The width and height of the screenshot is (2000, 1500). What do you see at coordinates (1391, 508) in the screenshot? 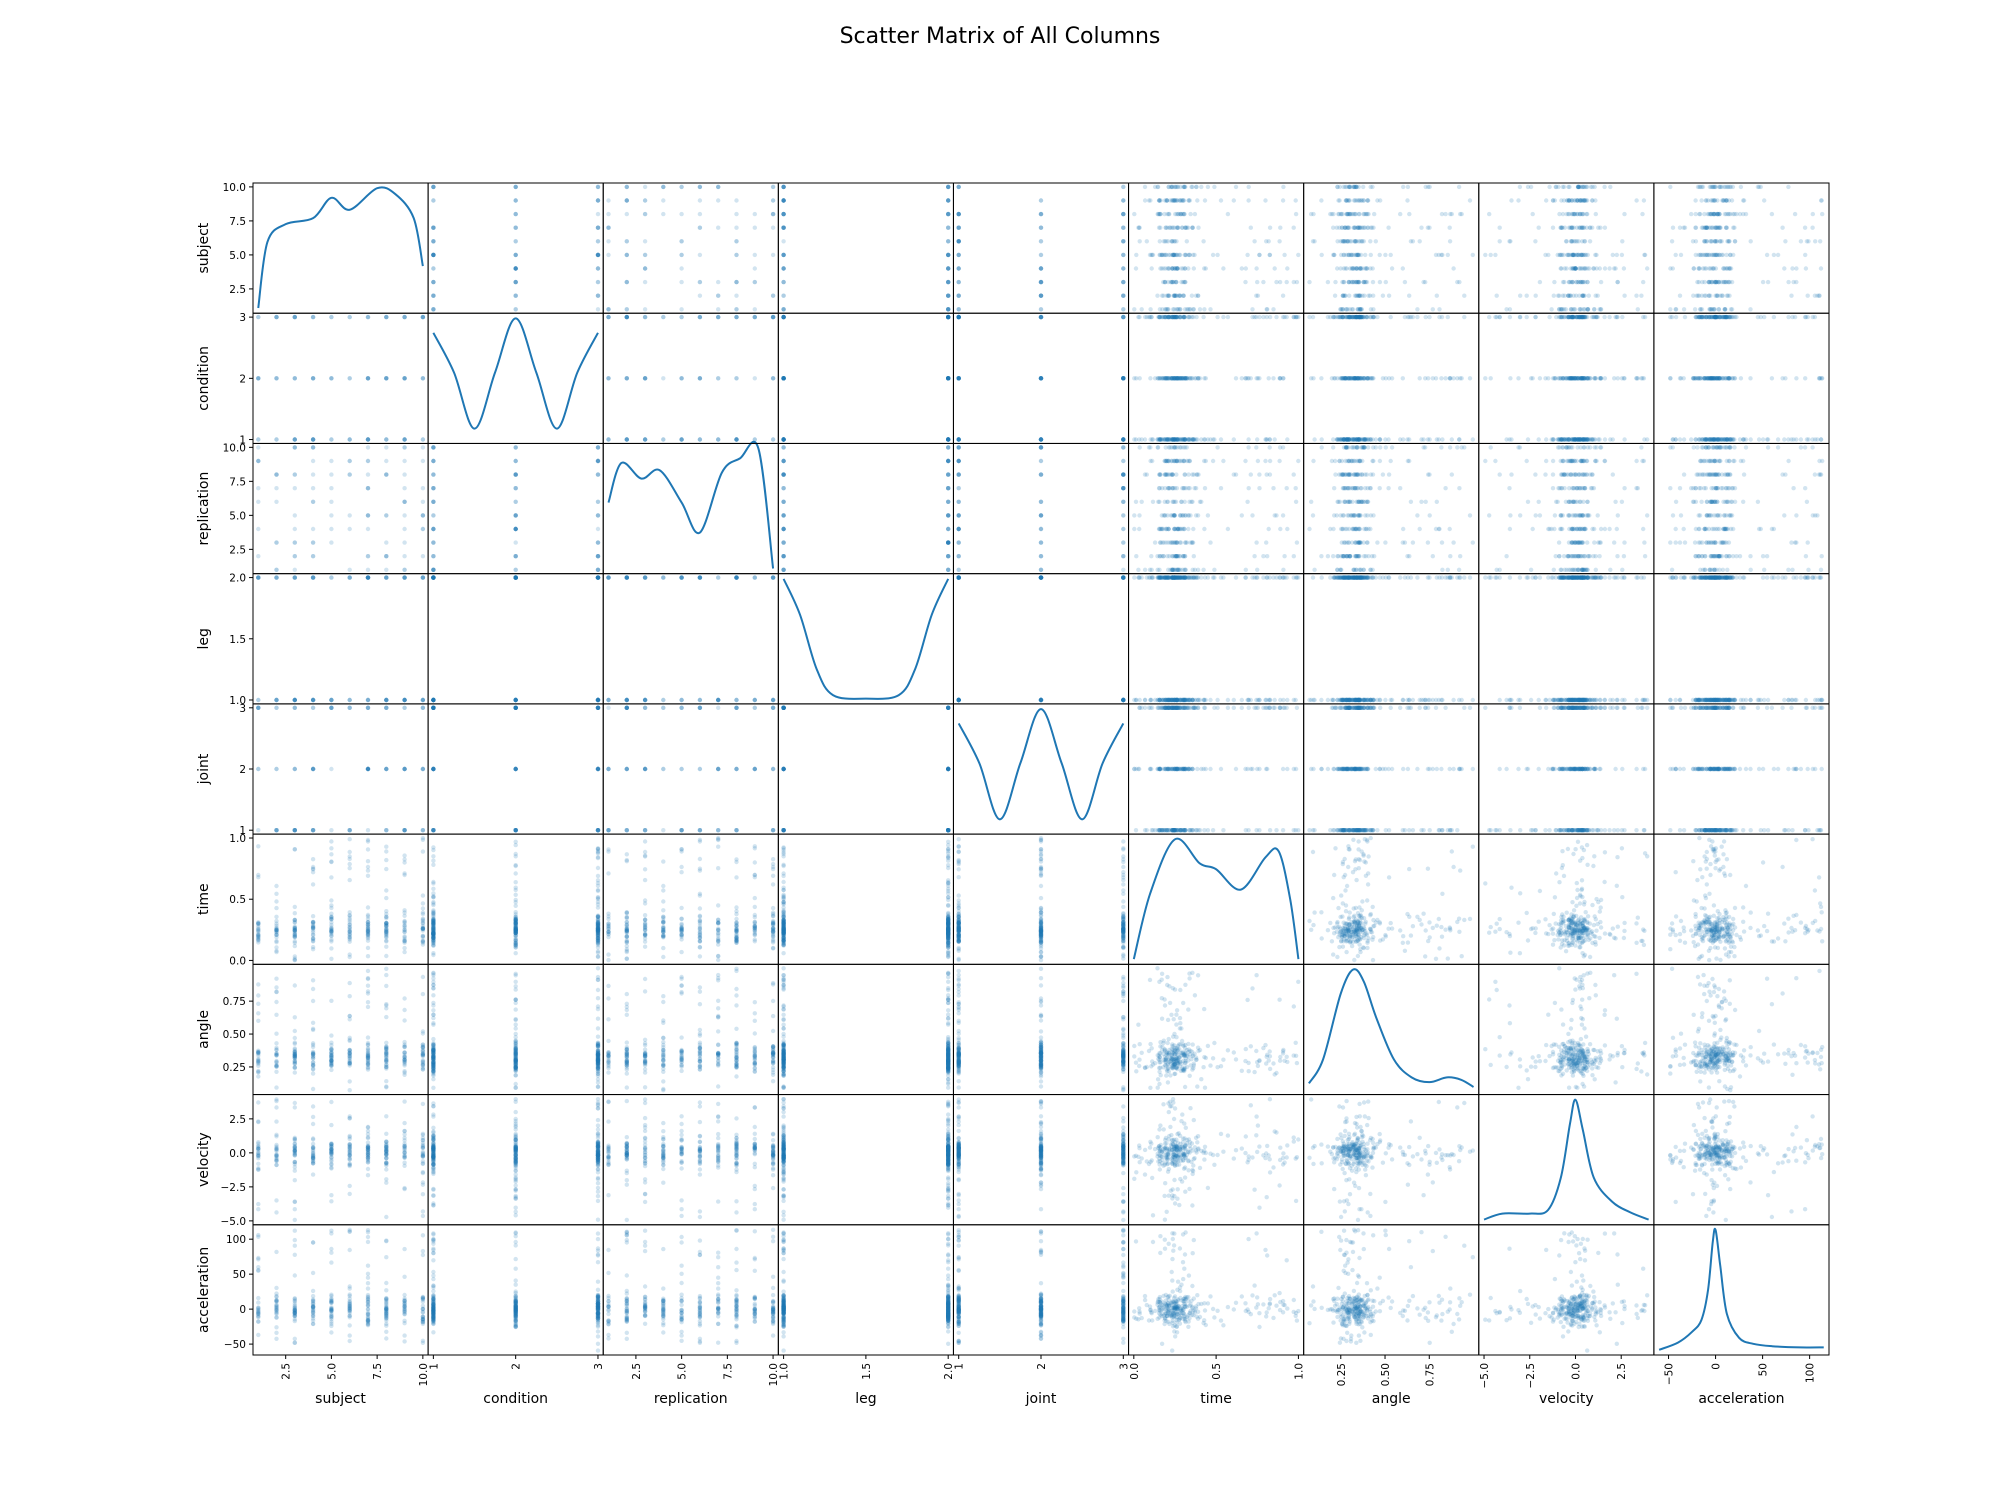
I see `panel-replication-vs-angle` at bounding box center [1391, 508].